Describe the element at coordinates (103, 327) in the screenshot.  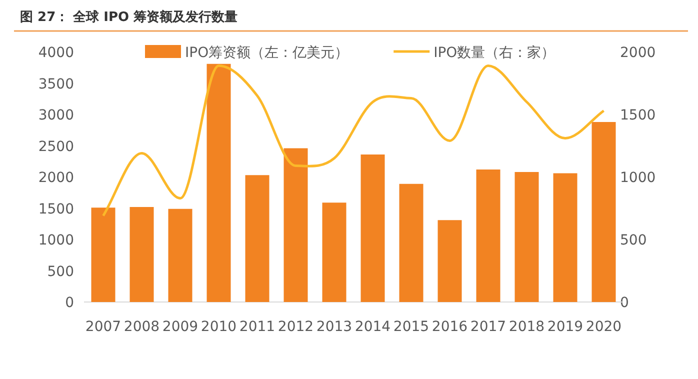
I see `x-tick-label: 2007` at that location.